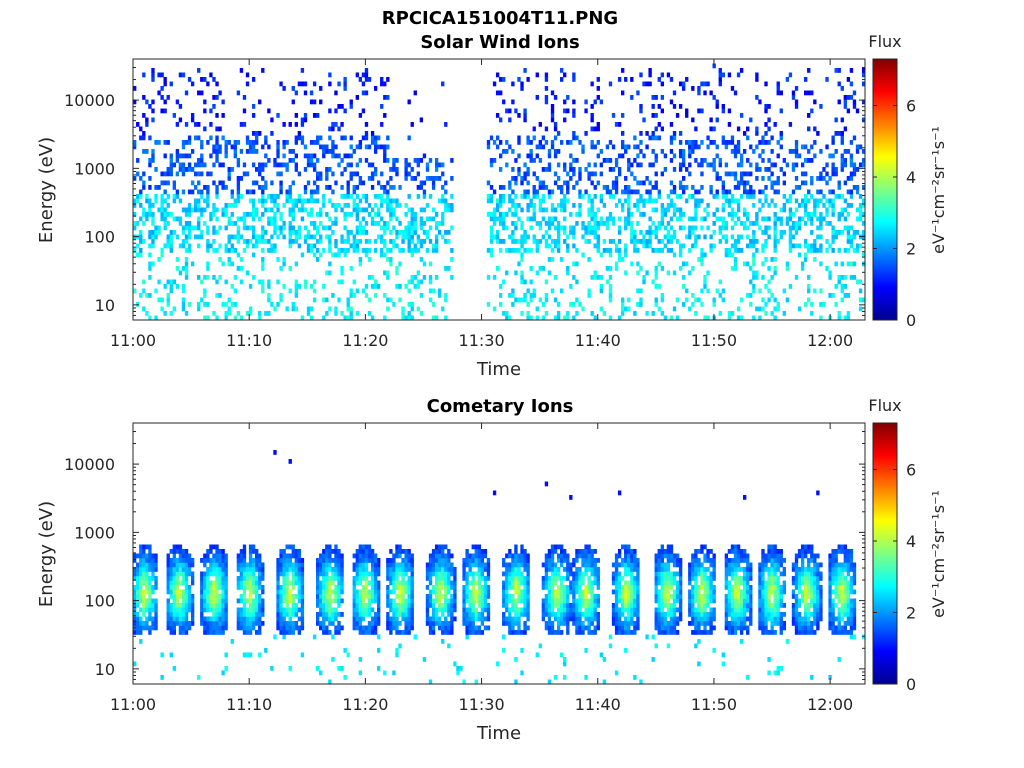 The height and width of the screenshot is (768, 1024). What do you see at coordinates (830, 340) in the screenshot?
I see `x-tick-label: 12:00` at bounding box center [830, 340].